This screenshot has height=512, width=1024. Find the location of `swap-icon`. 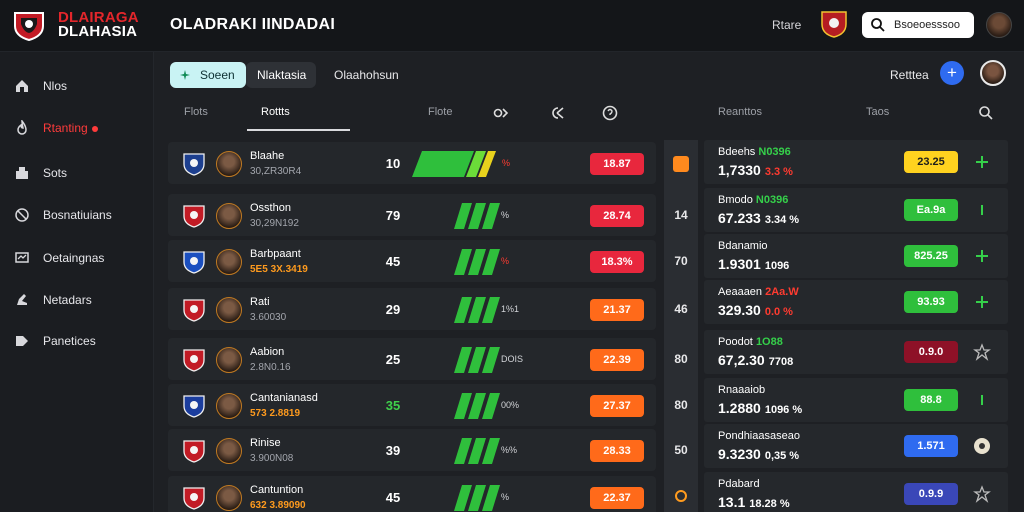

swap-icon is located at coordinates (501, 113).